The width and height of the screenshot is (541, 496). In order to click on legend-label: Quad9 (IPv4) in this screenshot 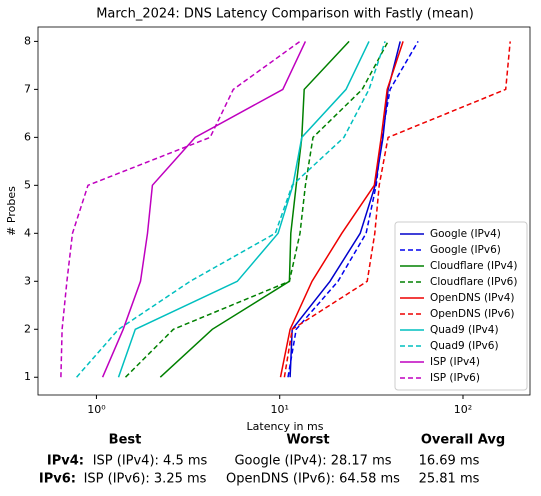, I will do `click(464, 330)`.